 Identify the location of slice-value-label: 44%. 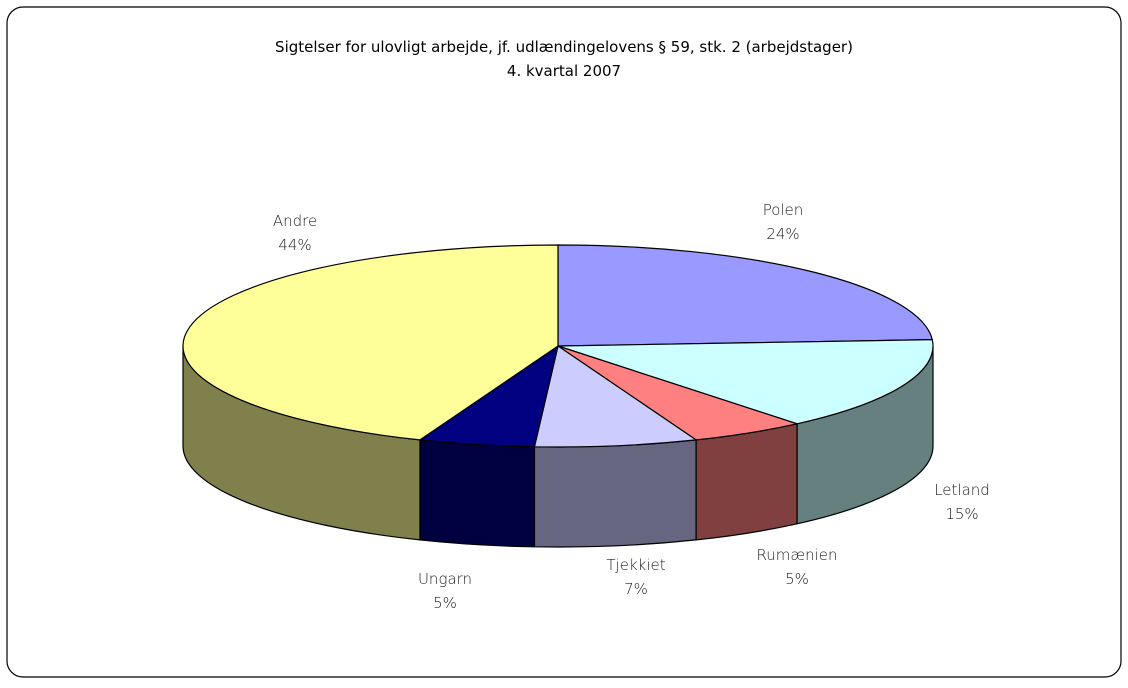
(294, 245).